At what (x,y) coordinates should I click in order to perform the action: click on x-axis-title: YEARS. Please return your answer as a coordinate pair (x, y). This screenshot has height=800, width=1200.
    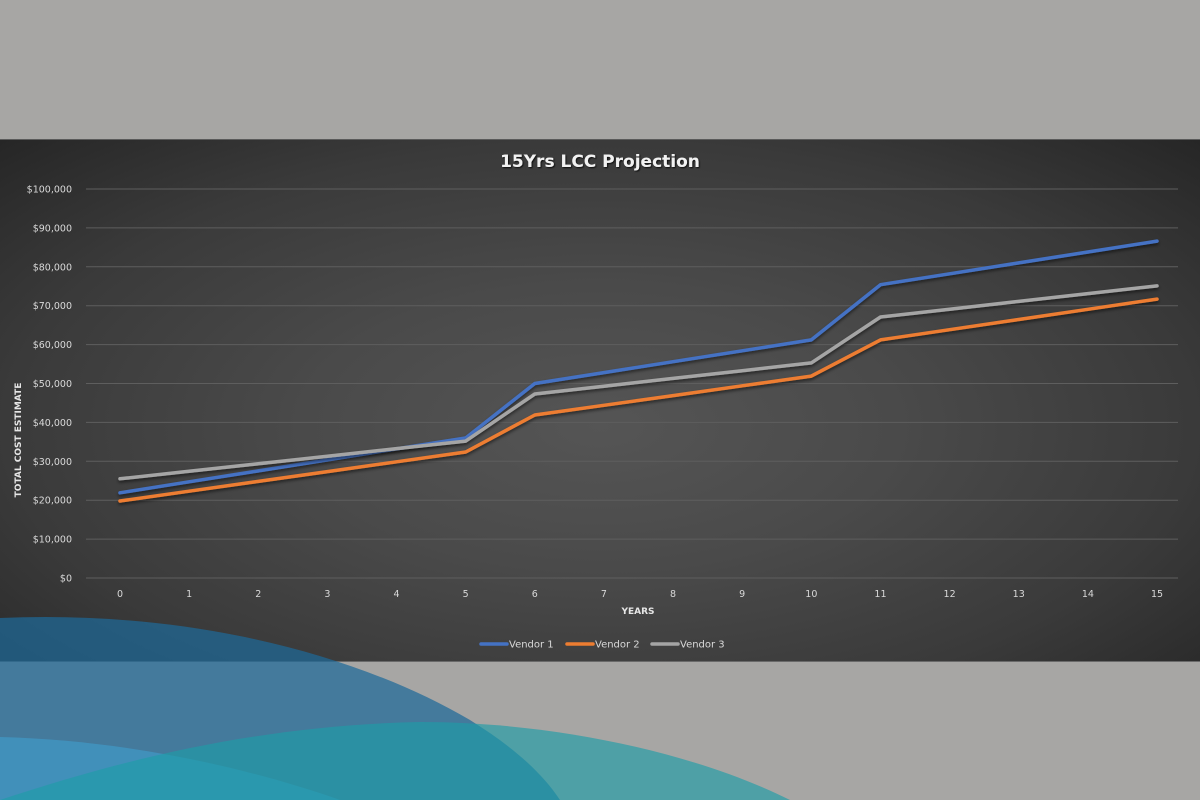
    Looking at the image, I should click on (637, 612).